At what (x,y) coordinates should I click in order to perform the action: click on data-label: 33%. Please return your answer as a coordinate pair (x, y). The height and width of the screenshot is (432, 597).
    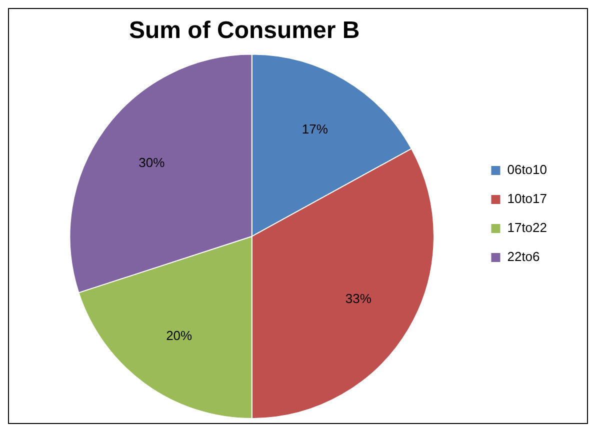
    Looking at the image, I should click on (358, 298).